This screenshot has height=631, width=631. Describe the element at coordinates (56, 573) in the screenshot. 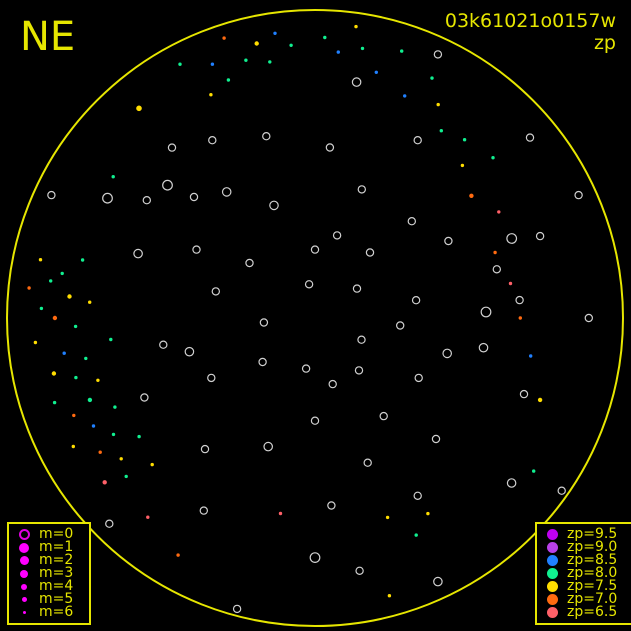

I see `magnitude-legend-label: m=3` at that location.